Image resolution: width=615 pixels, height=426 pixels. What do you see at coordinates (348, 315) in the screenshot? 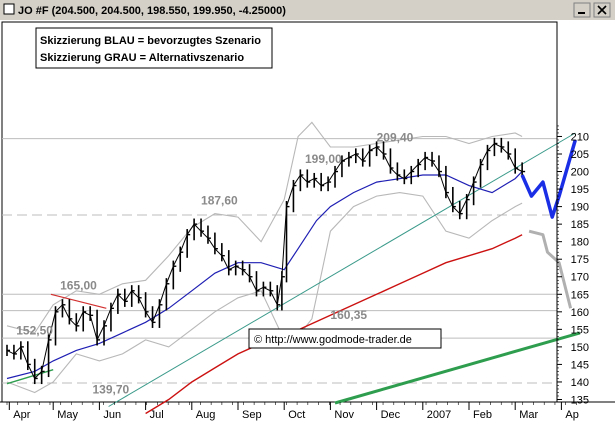
I see `price-annotation: 160,35` at bounding box center [348, 315].